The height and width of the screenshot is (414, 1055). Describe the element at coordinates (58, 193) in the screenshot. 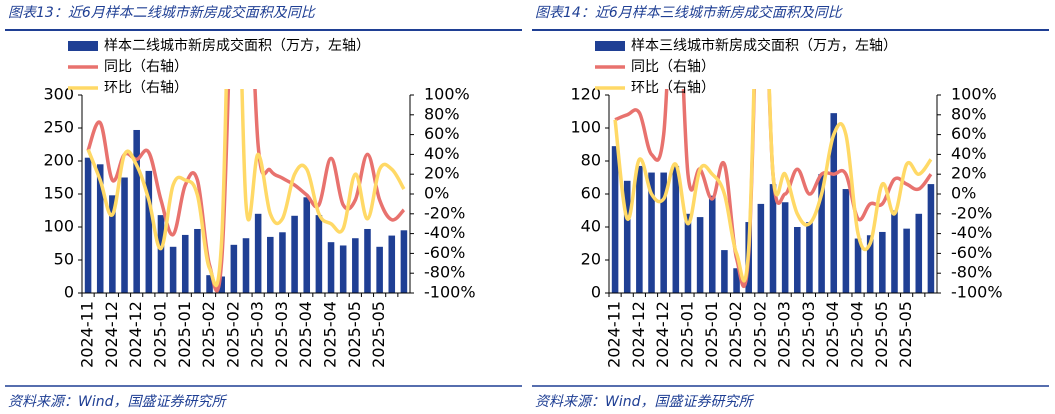

I see `y-tick-label: 150` at that location.